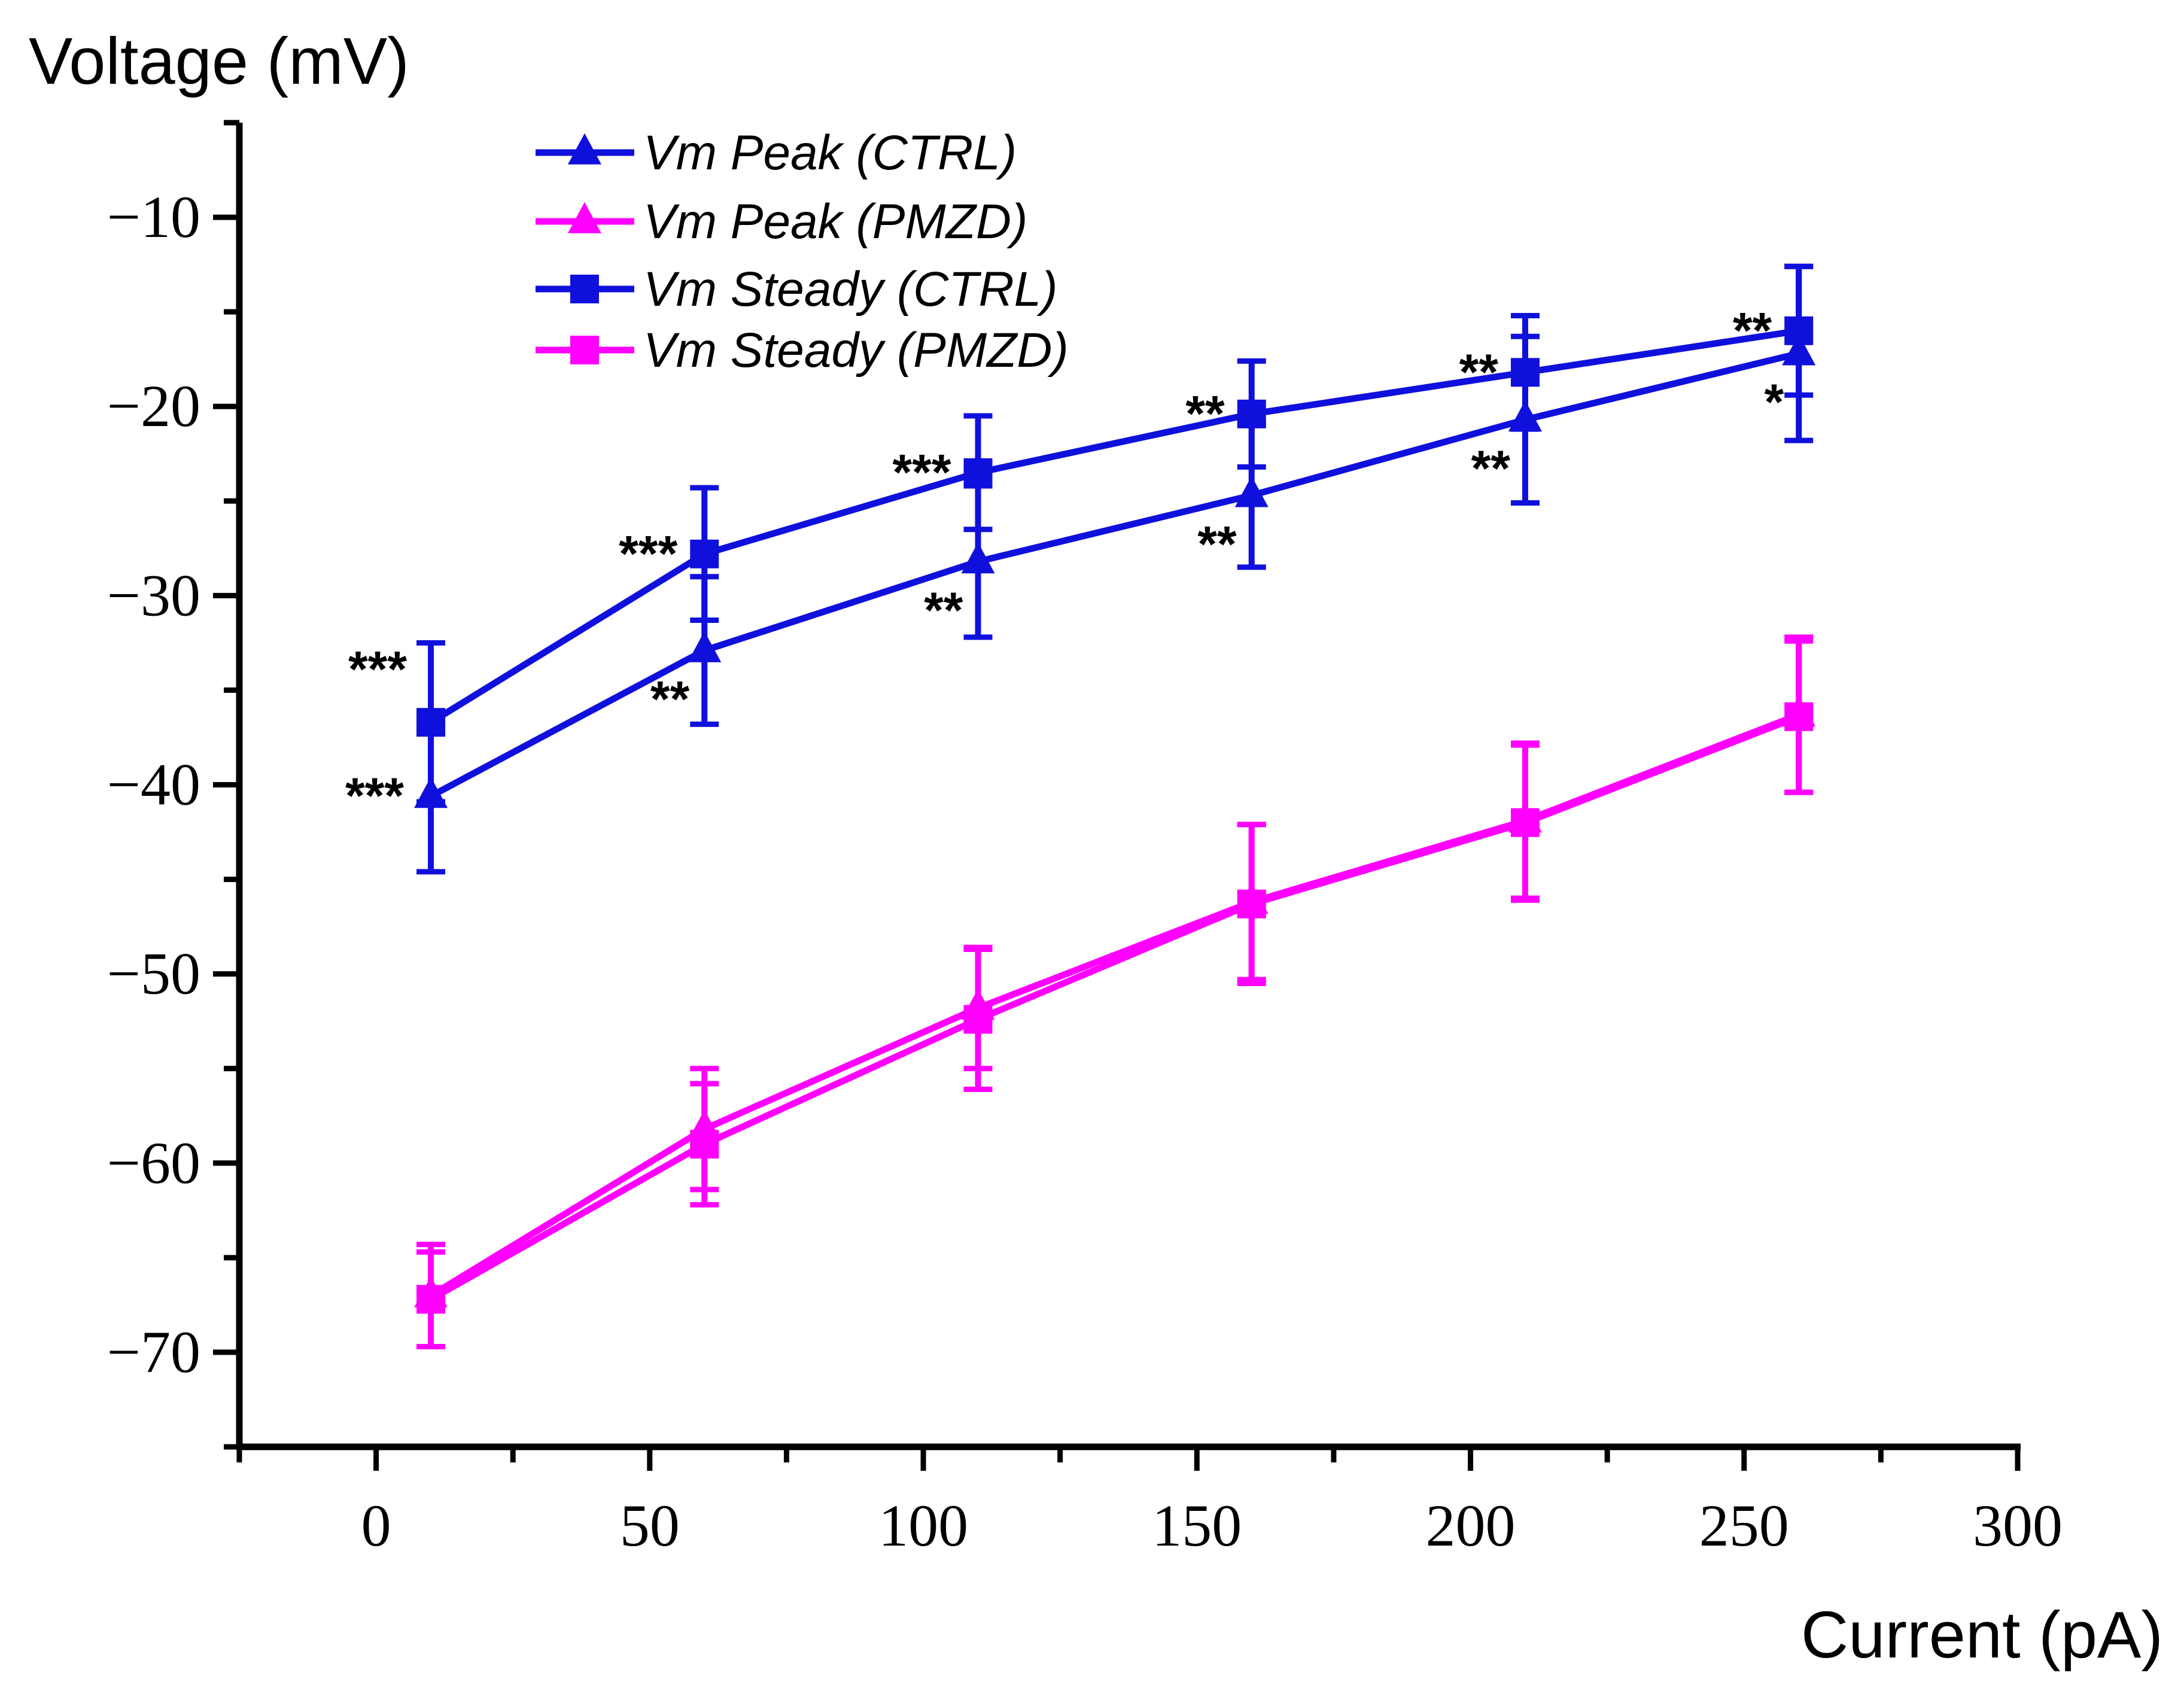 Image resolution: width=2184 pixels, height=1688 pixels. Describe the element at coordinates (1114, 526) in the screenshot. I see `series-line` at that location.